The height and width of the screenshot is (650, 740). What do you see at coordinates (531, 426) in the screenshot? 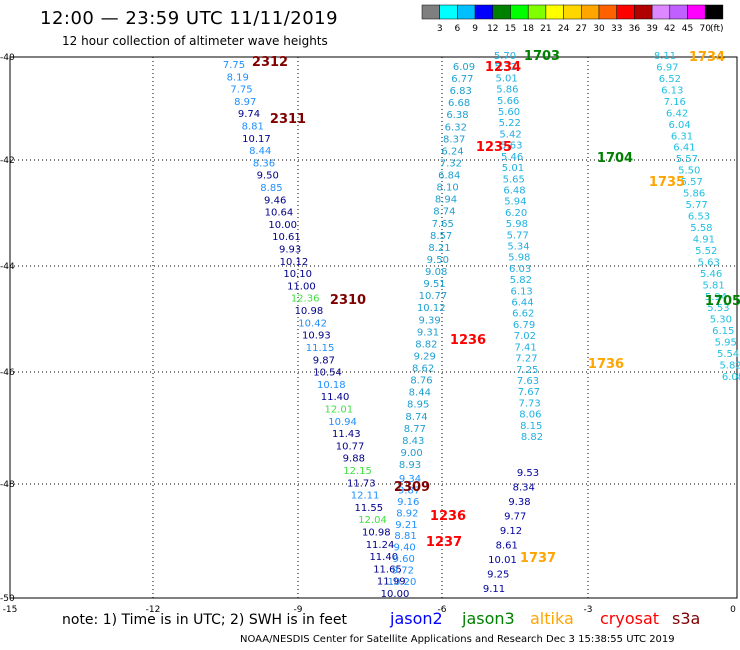
I see `swh-value: 8.15` at bounding box center [531, 426].